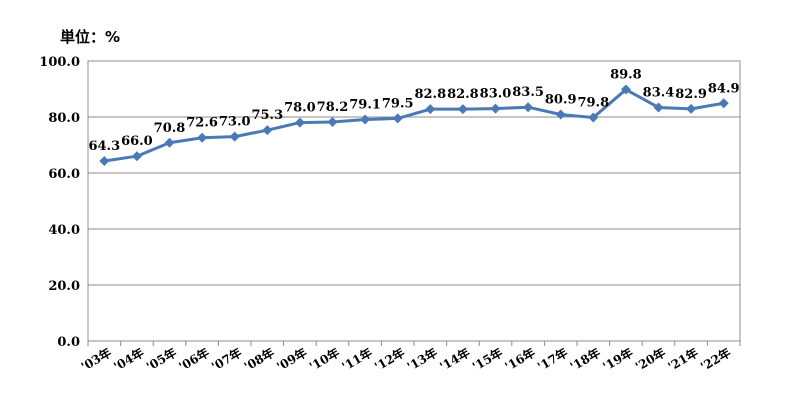 Image resolution: width=793 pixels, height=404 pixels. What do you see at coordinates (390, 359) in the screenshot?
I see `x-tick-label: '12年` at bounding box center [390, 359].